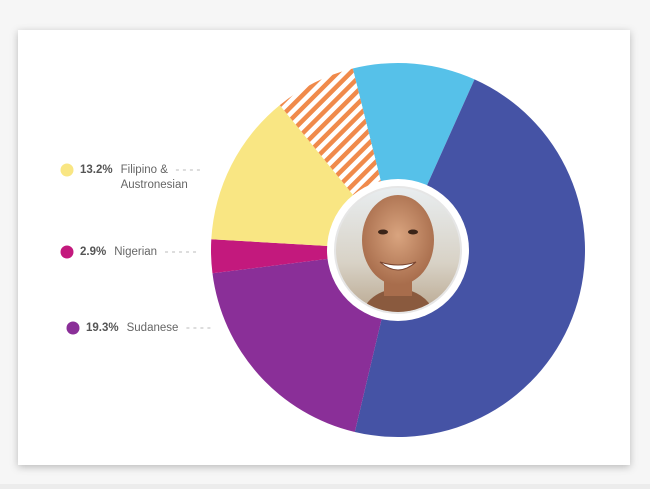 Image resolution: width=650 pixels, height=489 pixels. I want to click on value-label: 13.2%, so click(96, 170).